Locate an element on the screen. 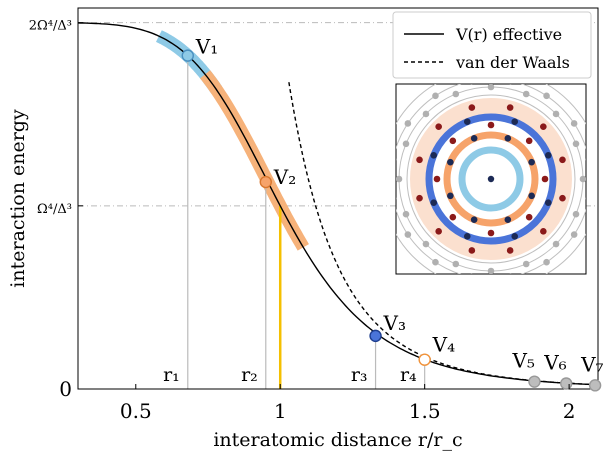 This screenshot has width=612, height=457. inset-ring-orange is located at coordinates (491, 179).